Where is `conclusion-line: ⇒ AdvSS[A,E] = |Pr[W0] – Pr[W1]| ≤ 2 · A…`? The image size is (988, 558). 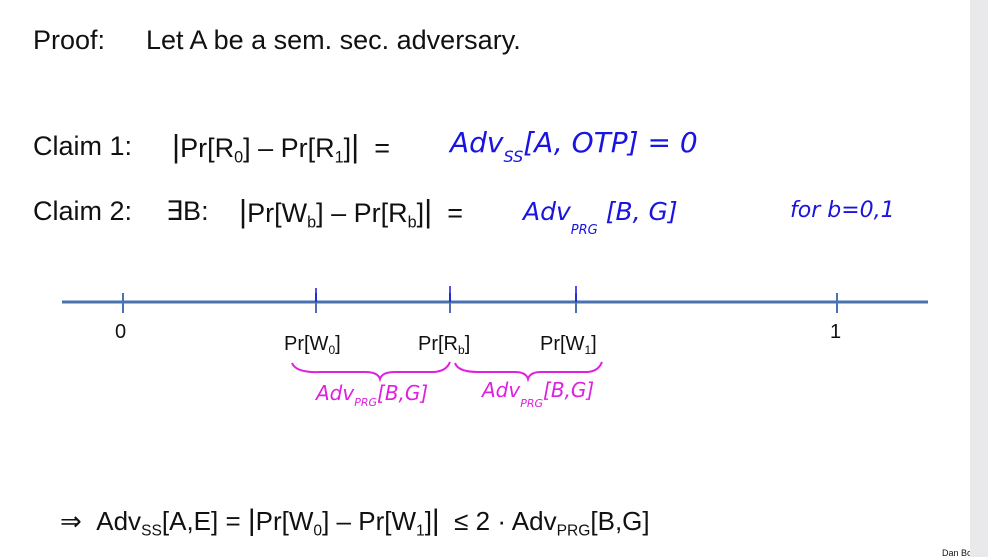 conclusion-line: ⇒ AdvSS[A,E] = |Pr[W0] – Pr[W1]| ≤ 2 · A… is located at coordinates (355, 522).